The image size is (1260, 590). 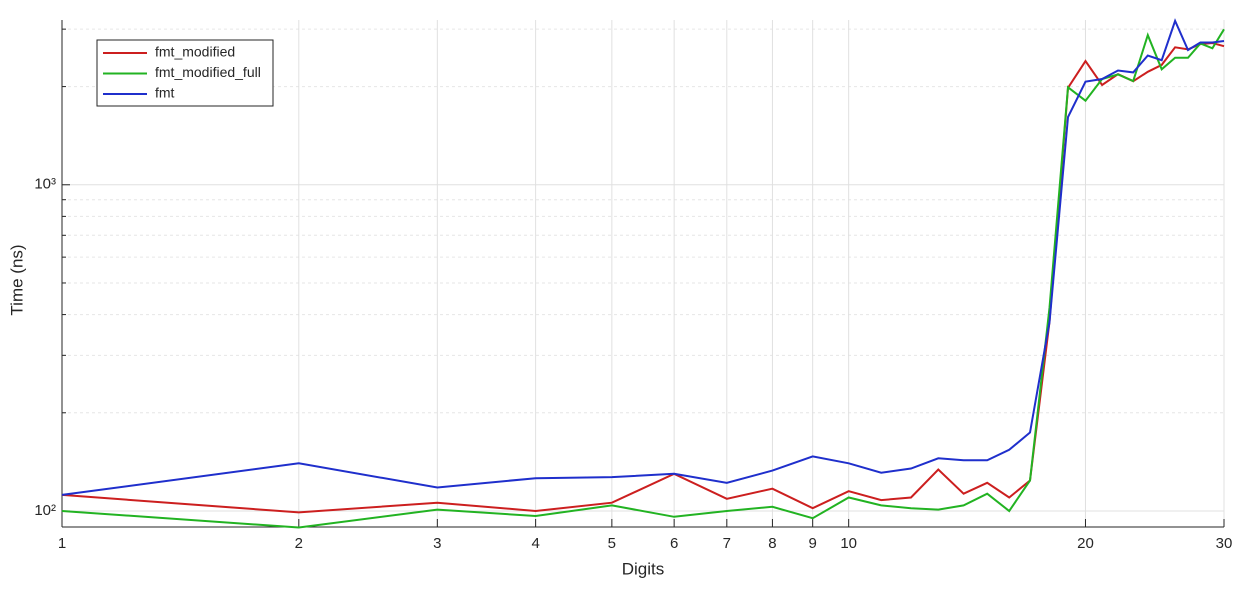 What do you see at coordinates (643, 568) in the screenshot?
I see `x-axis-label: Digits` at bounding box center [643, 568].